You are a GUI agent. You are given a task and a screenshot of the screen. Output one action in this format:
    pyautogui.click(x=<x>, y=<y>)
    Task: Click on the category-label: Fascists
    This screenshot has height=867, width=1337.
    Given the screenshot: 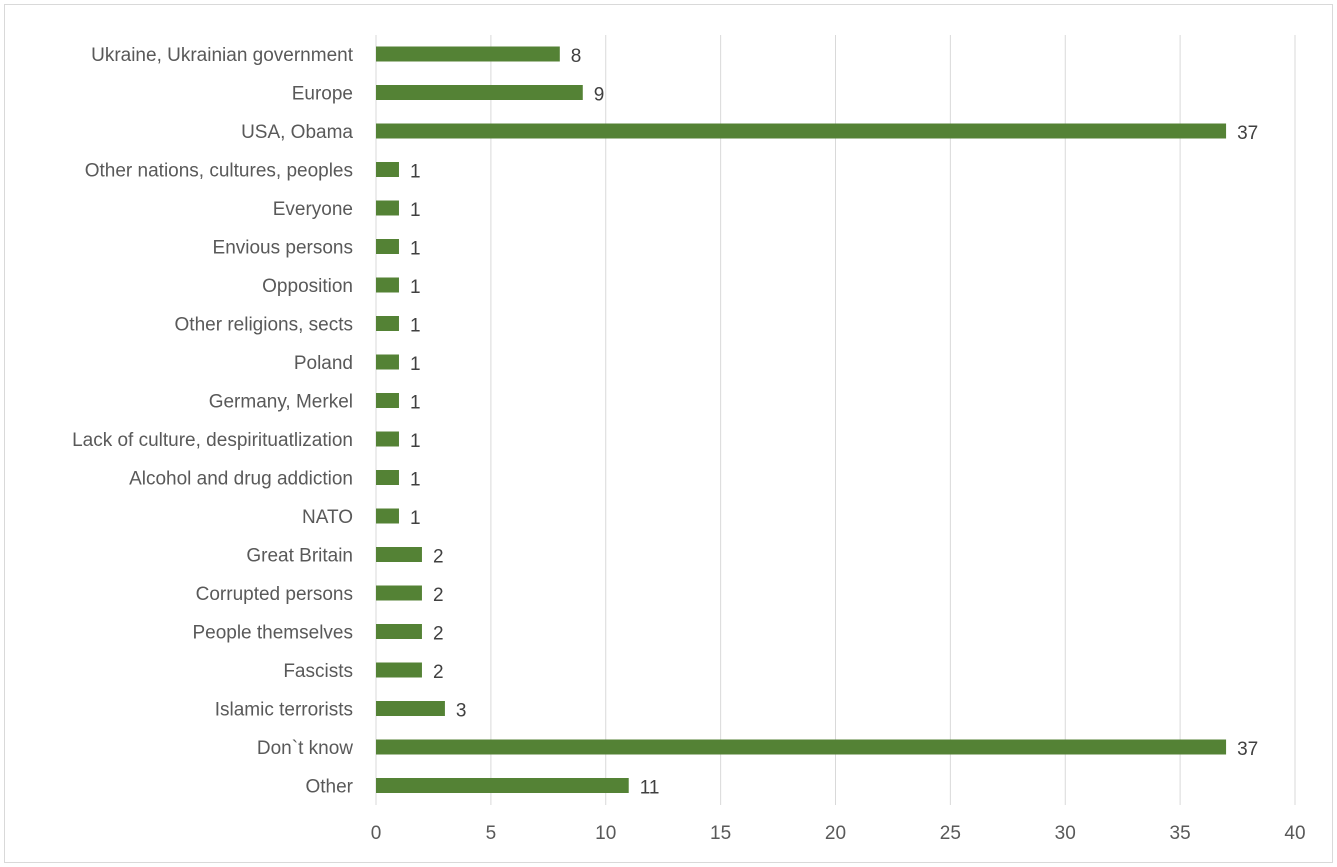 What is the action you would take?
    pyautogui.click(x=318, y=671)
    